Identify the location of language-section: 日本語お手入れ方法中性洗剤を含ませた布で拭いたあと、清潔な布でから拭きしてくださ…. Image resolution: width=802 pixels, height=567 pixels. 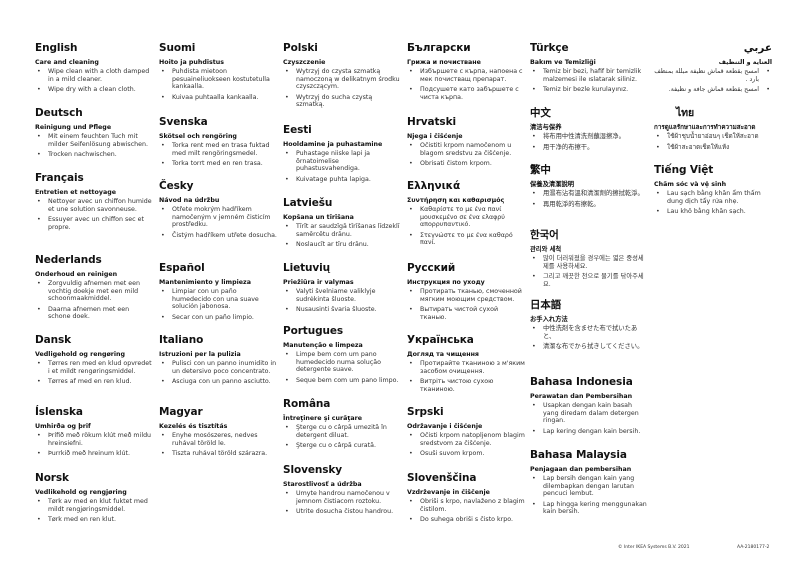
(589, 326).